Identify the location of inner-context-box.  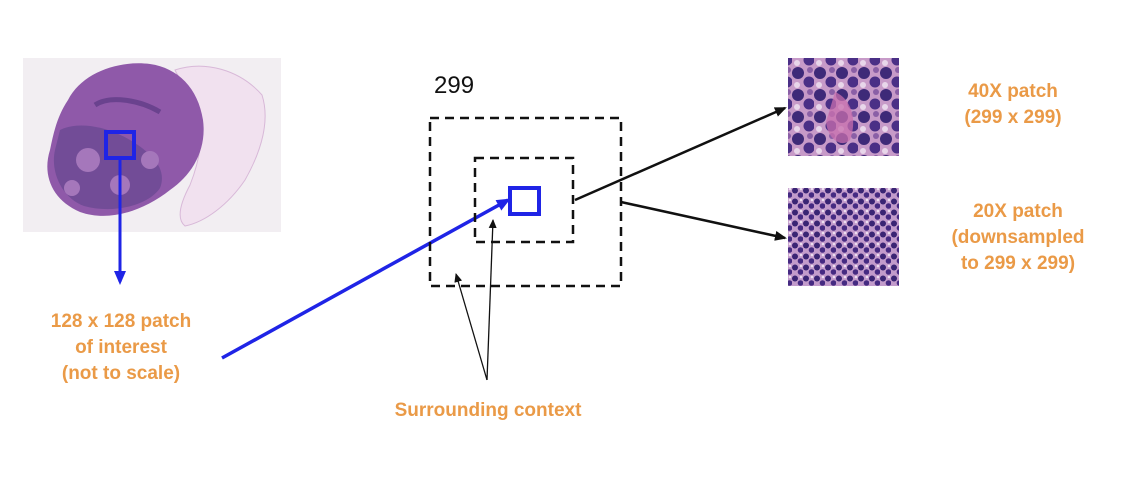
(524, 200).